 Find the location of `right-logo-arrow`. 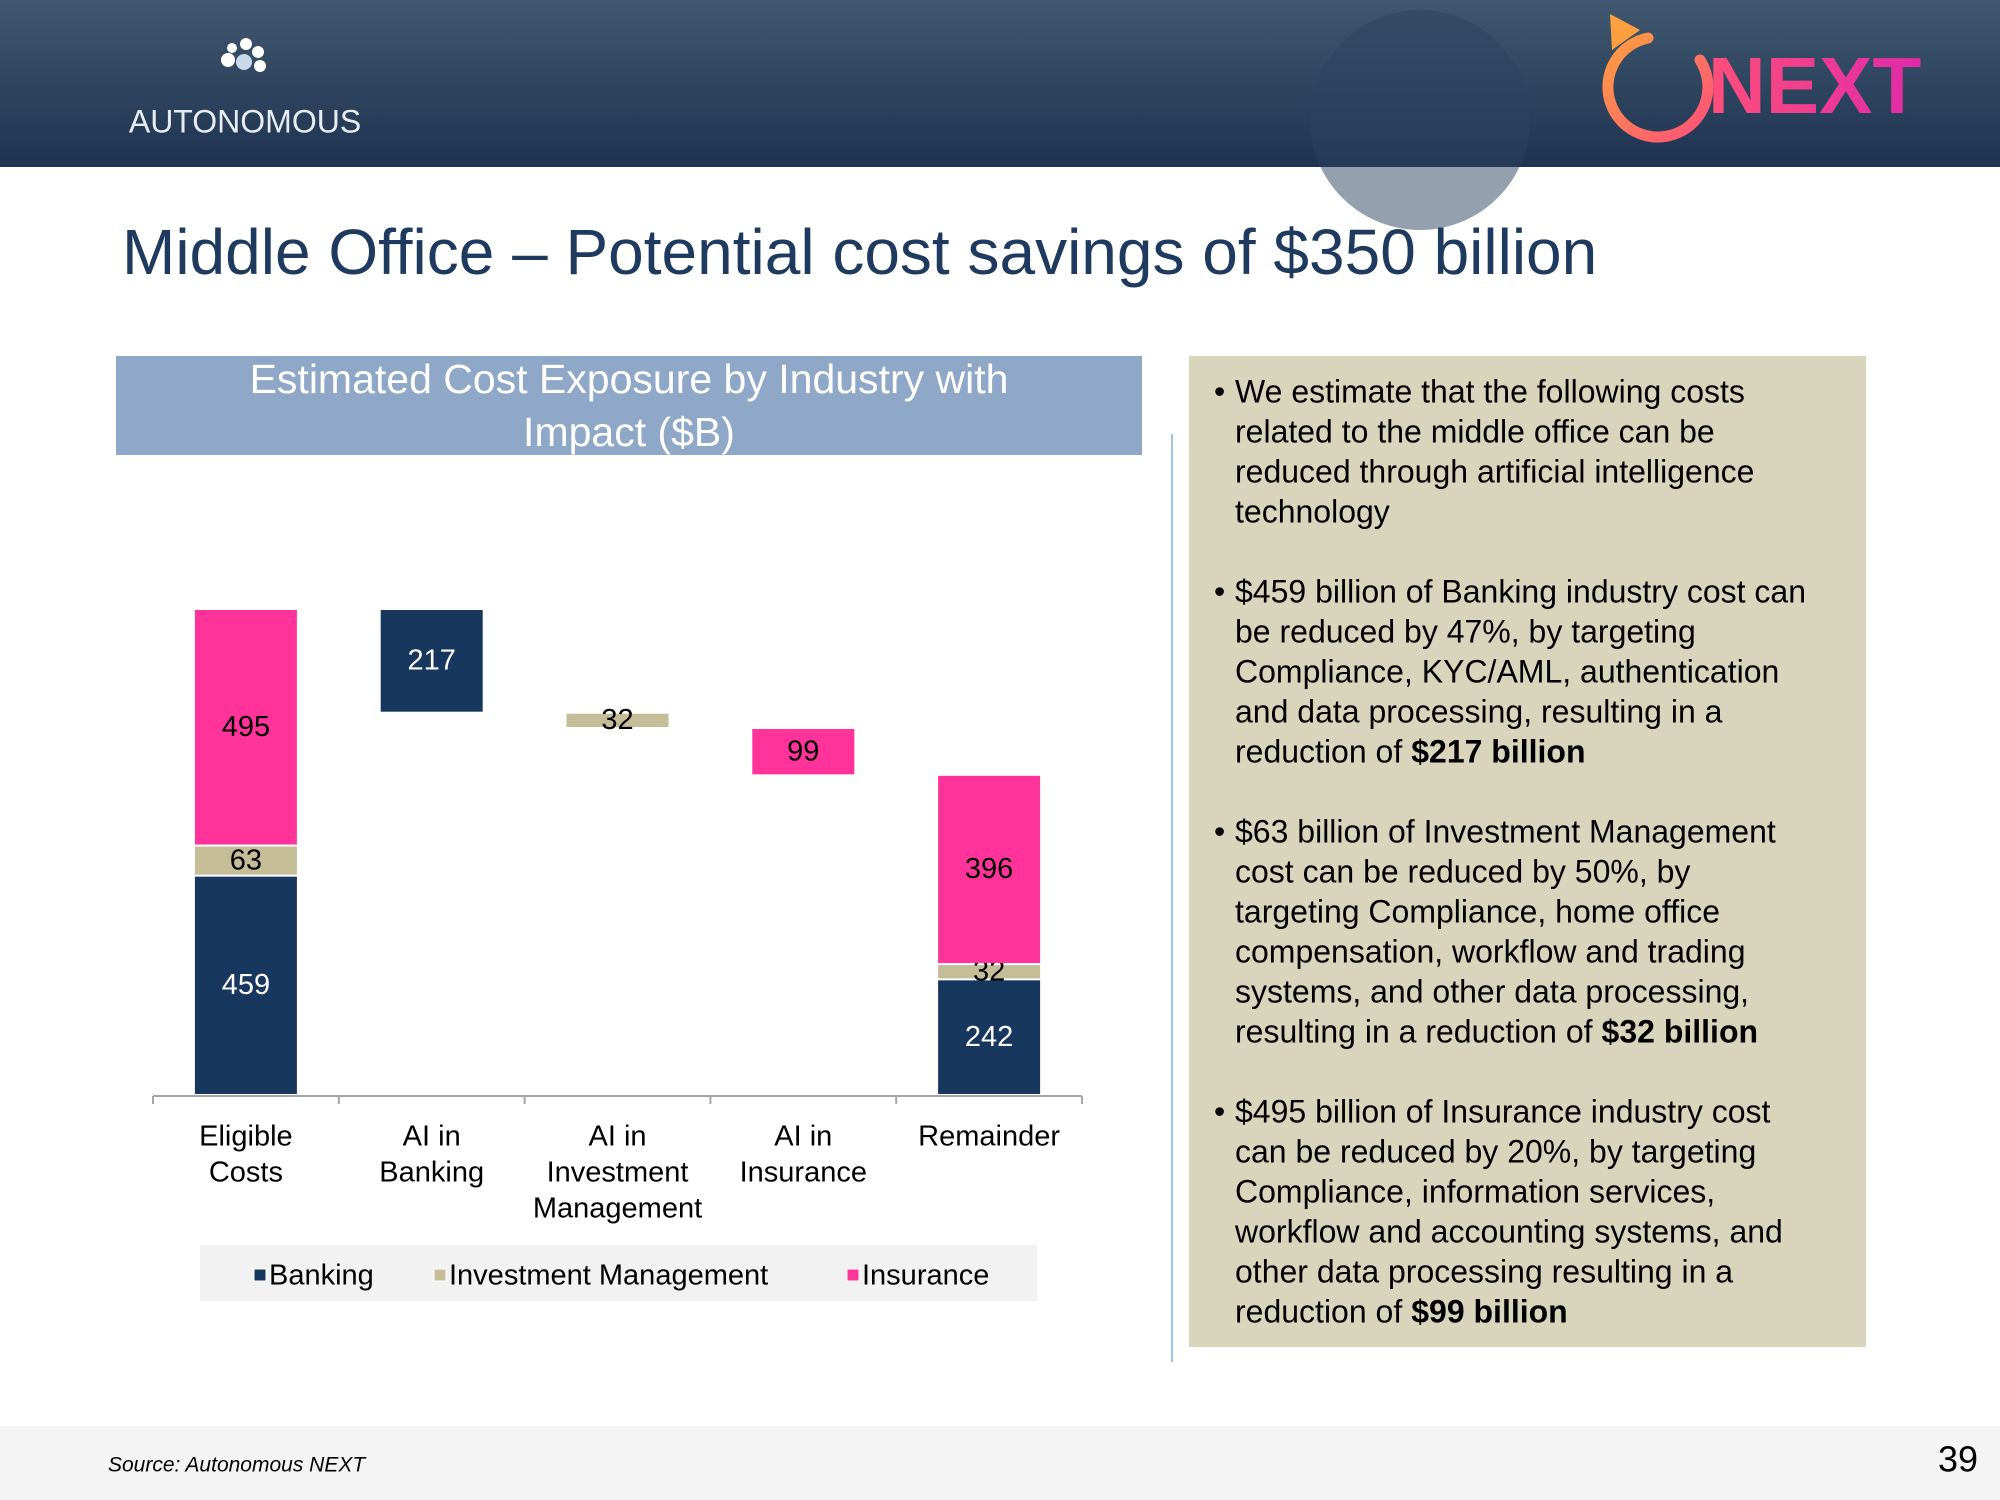

right-logo-arrow is located at coordinates (1625, 32).